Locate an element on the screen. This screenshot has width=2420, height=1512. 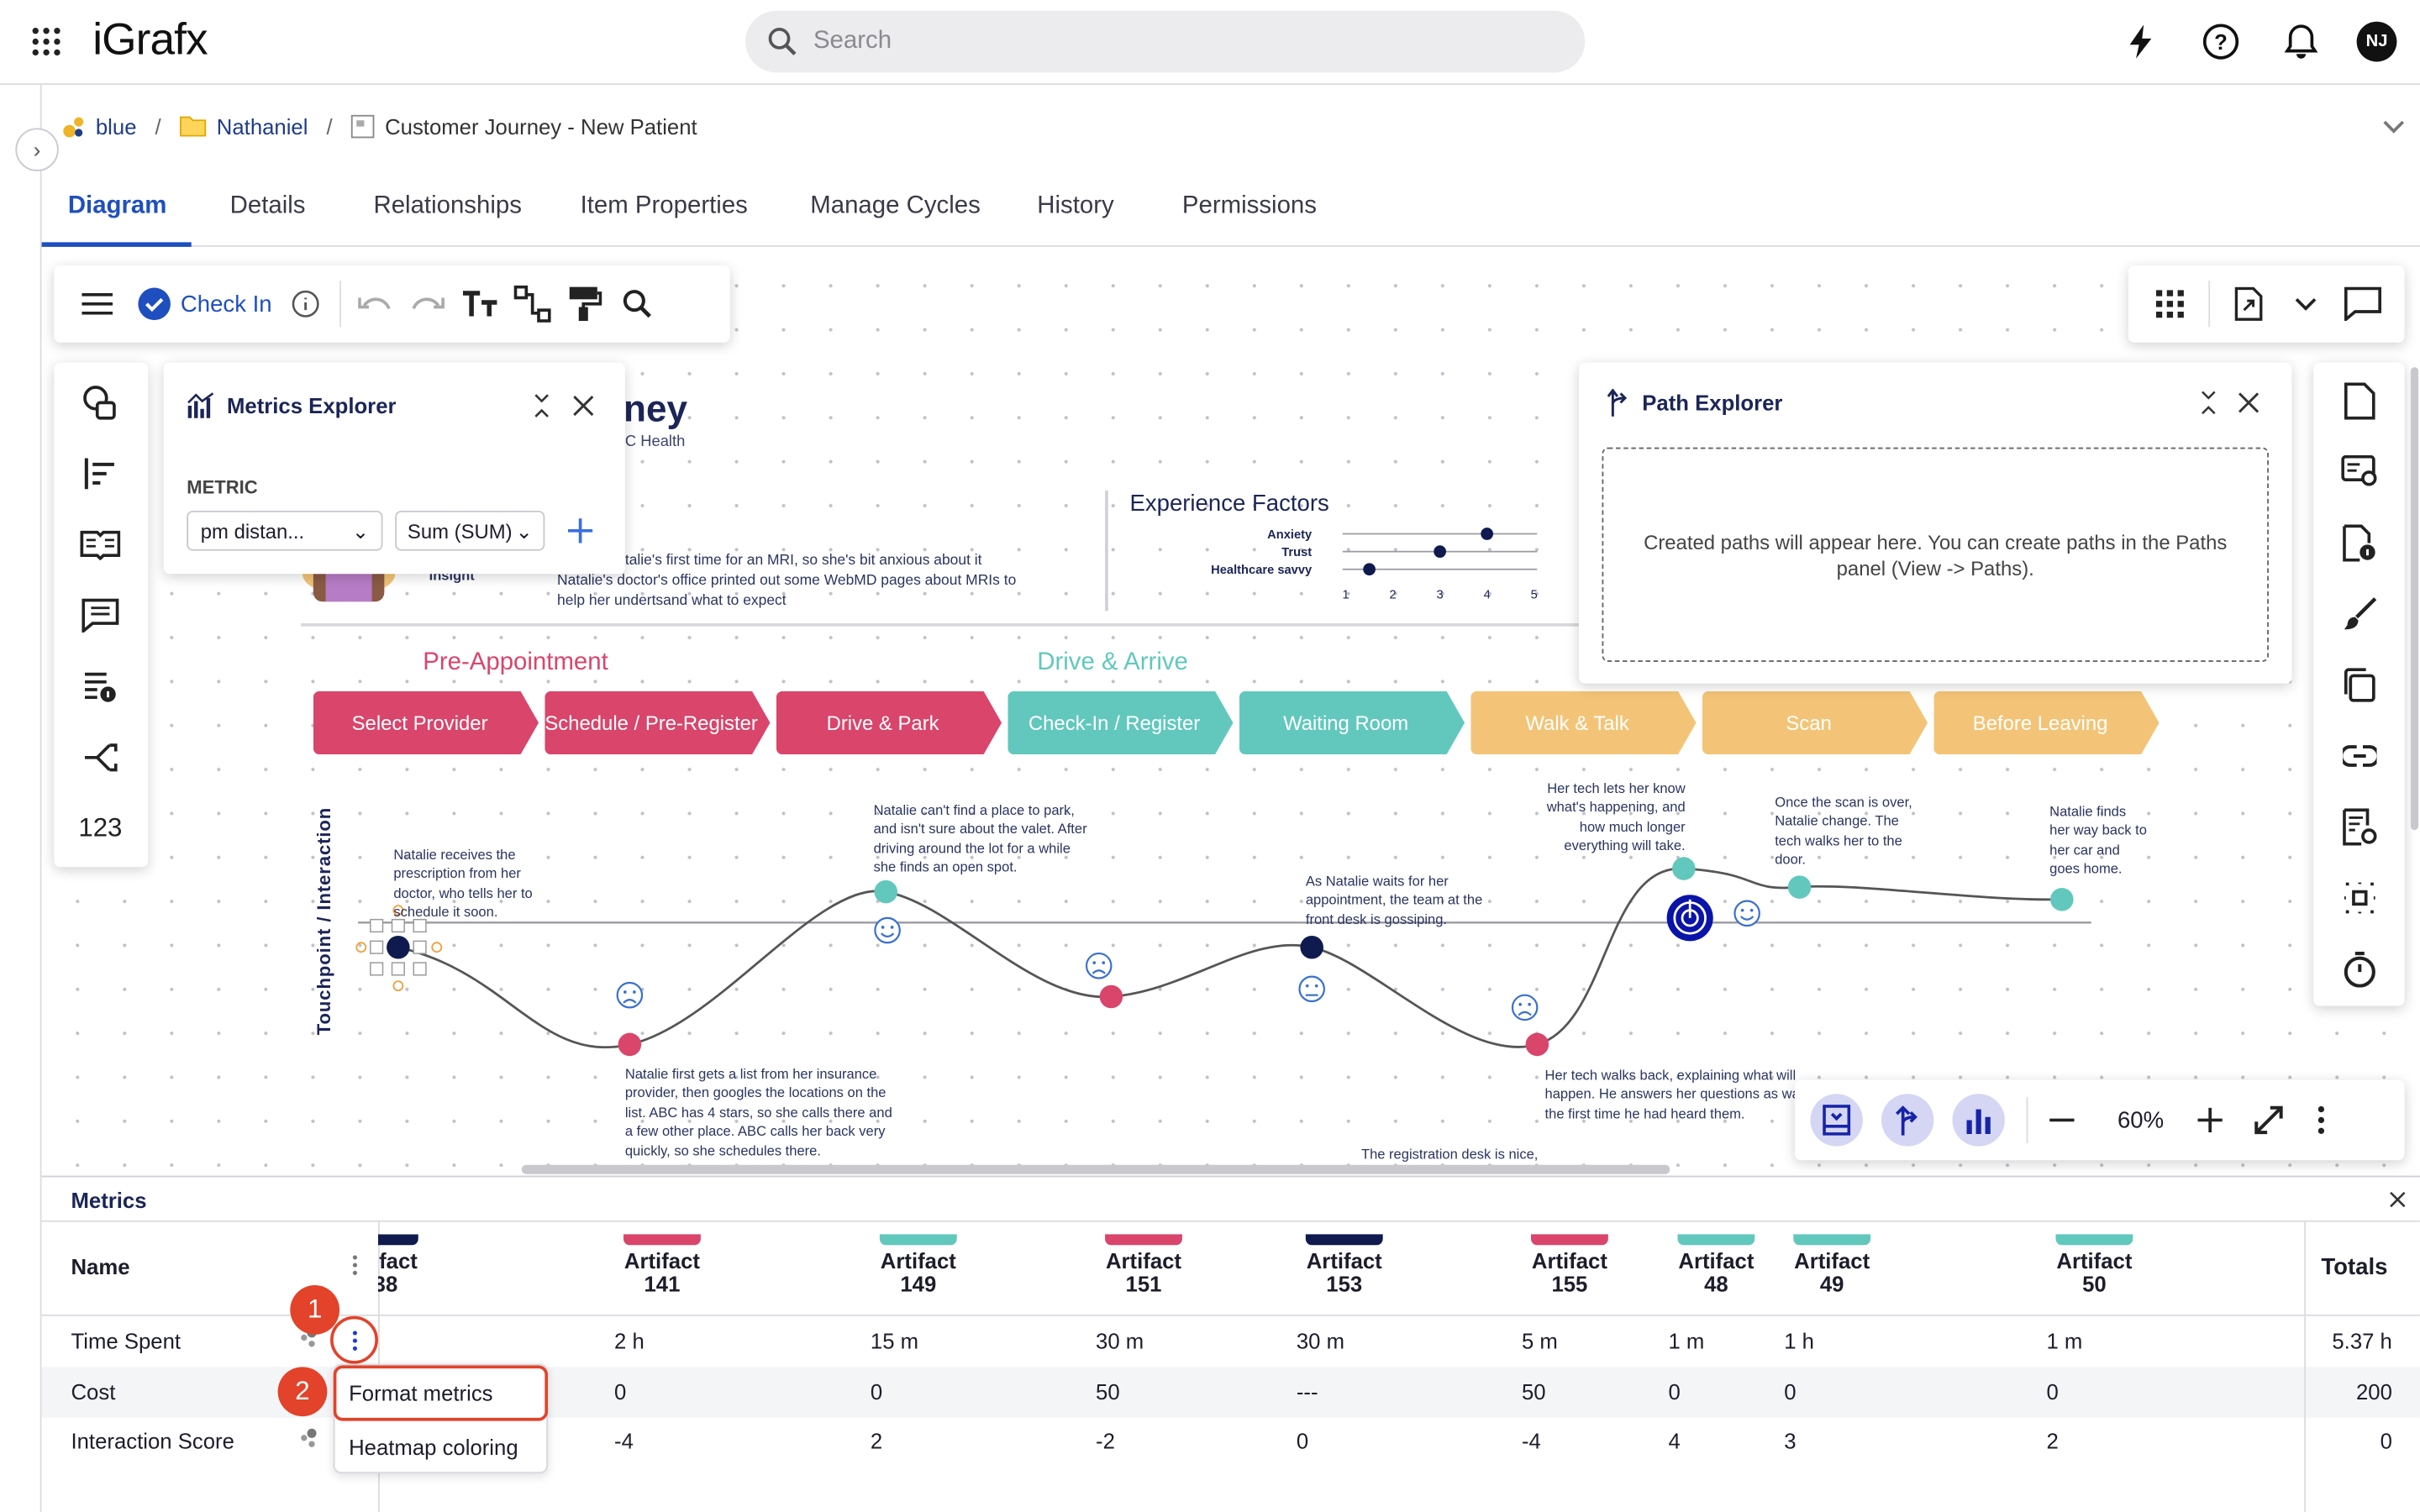
bell-icon is located at coordinates (2301, 42).